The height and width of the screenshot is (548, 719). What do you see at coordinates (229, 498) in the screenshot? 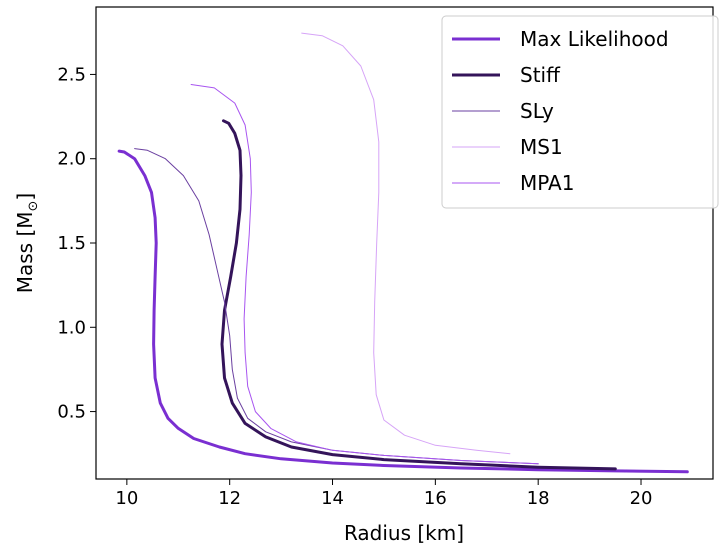
I see `x-tick-label: 12` at bounding box center [229, 498].